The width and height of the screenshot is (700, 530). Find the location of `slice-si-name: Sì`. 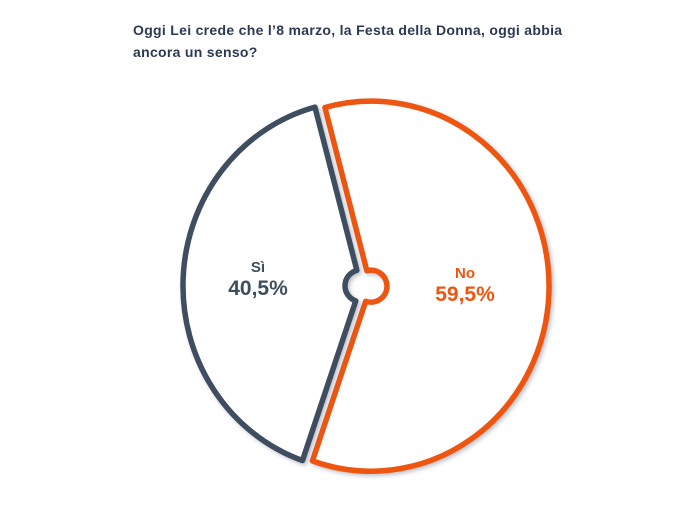

slice-si-name: Sì is located at coordinates (258, 267).